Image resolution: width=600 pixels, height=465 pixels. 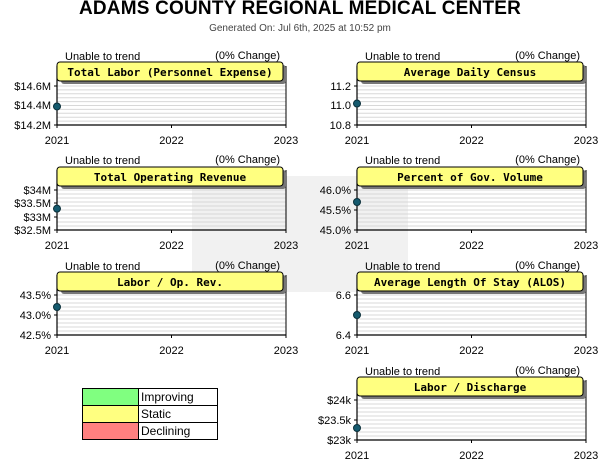 I want to click on chart6-banner, so click(x=470, y=281).